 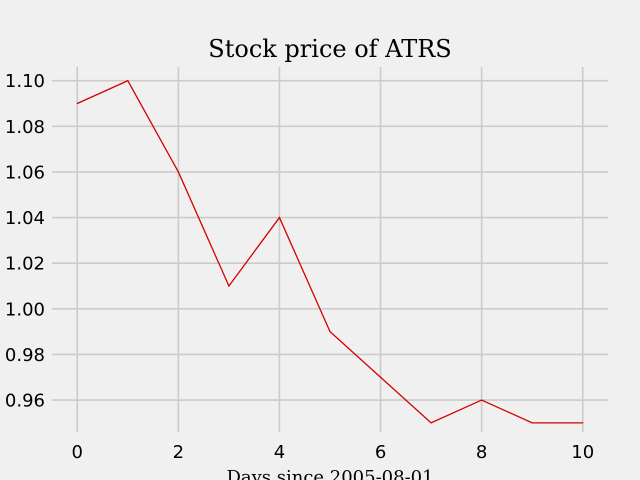 What do you see at coordinates (178, 452) in the screenshot?
I see `x-tick-label: 2` at bounding box center [178, 452].